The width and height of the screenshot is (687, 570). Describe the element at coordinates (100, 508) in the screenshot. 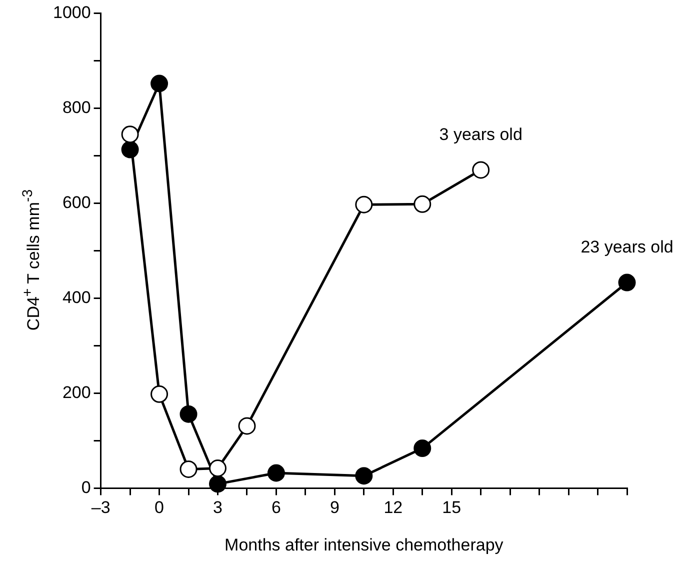

I see `x-tick-label: –3` at that location.